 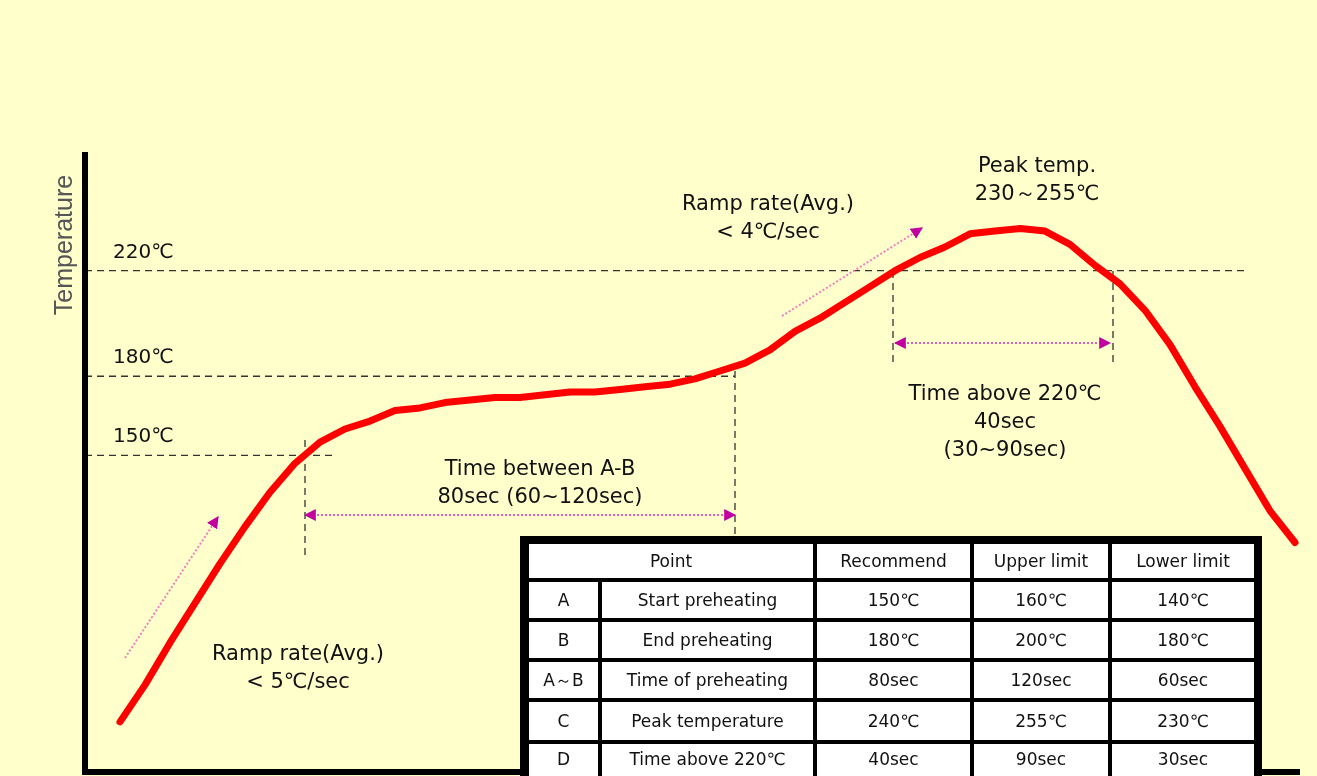 I want to click on category-label: Peak temperature, so click(x=707, y=721).